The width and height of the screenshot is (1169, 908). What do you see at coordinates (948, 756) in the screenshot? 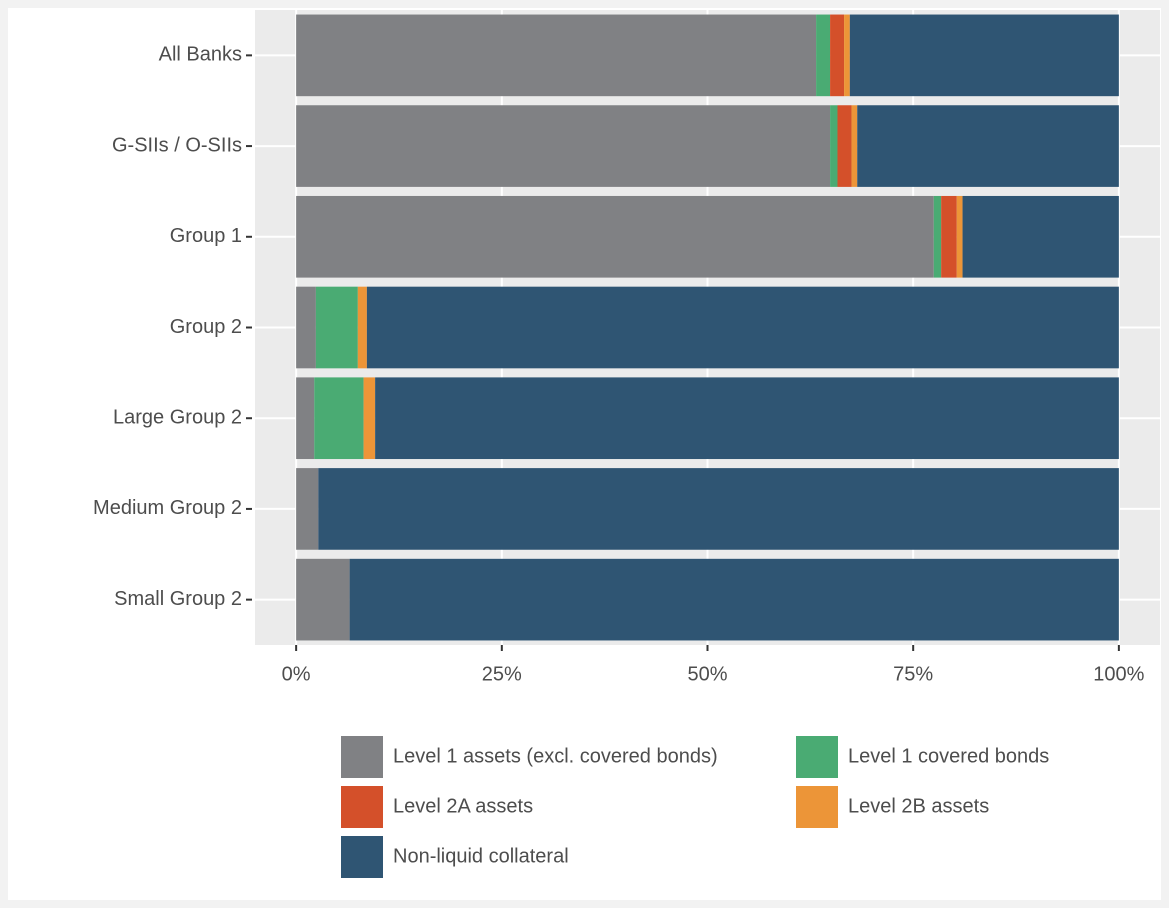
I see `legend-label: Level 1 covered bonds` at bounding box center [948, 756].